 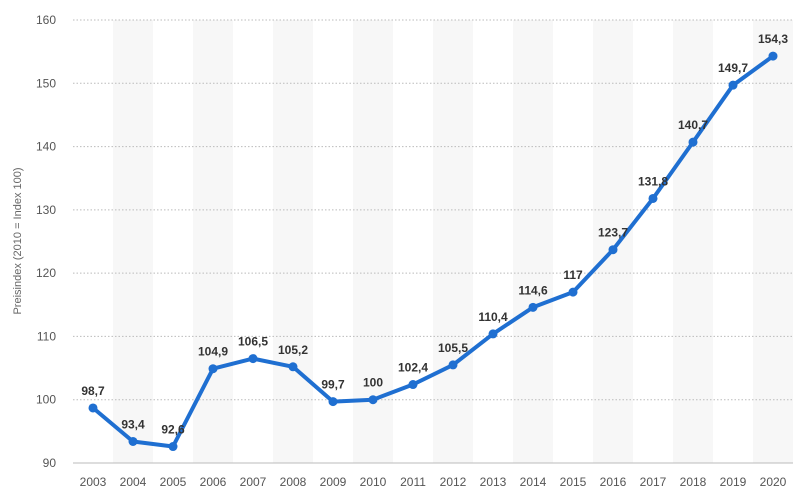 What do you see at coordinates (493, 317) in the screenshot?
I see `data-label: 110,4` at bounding box center [493, 317].